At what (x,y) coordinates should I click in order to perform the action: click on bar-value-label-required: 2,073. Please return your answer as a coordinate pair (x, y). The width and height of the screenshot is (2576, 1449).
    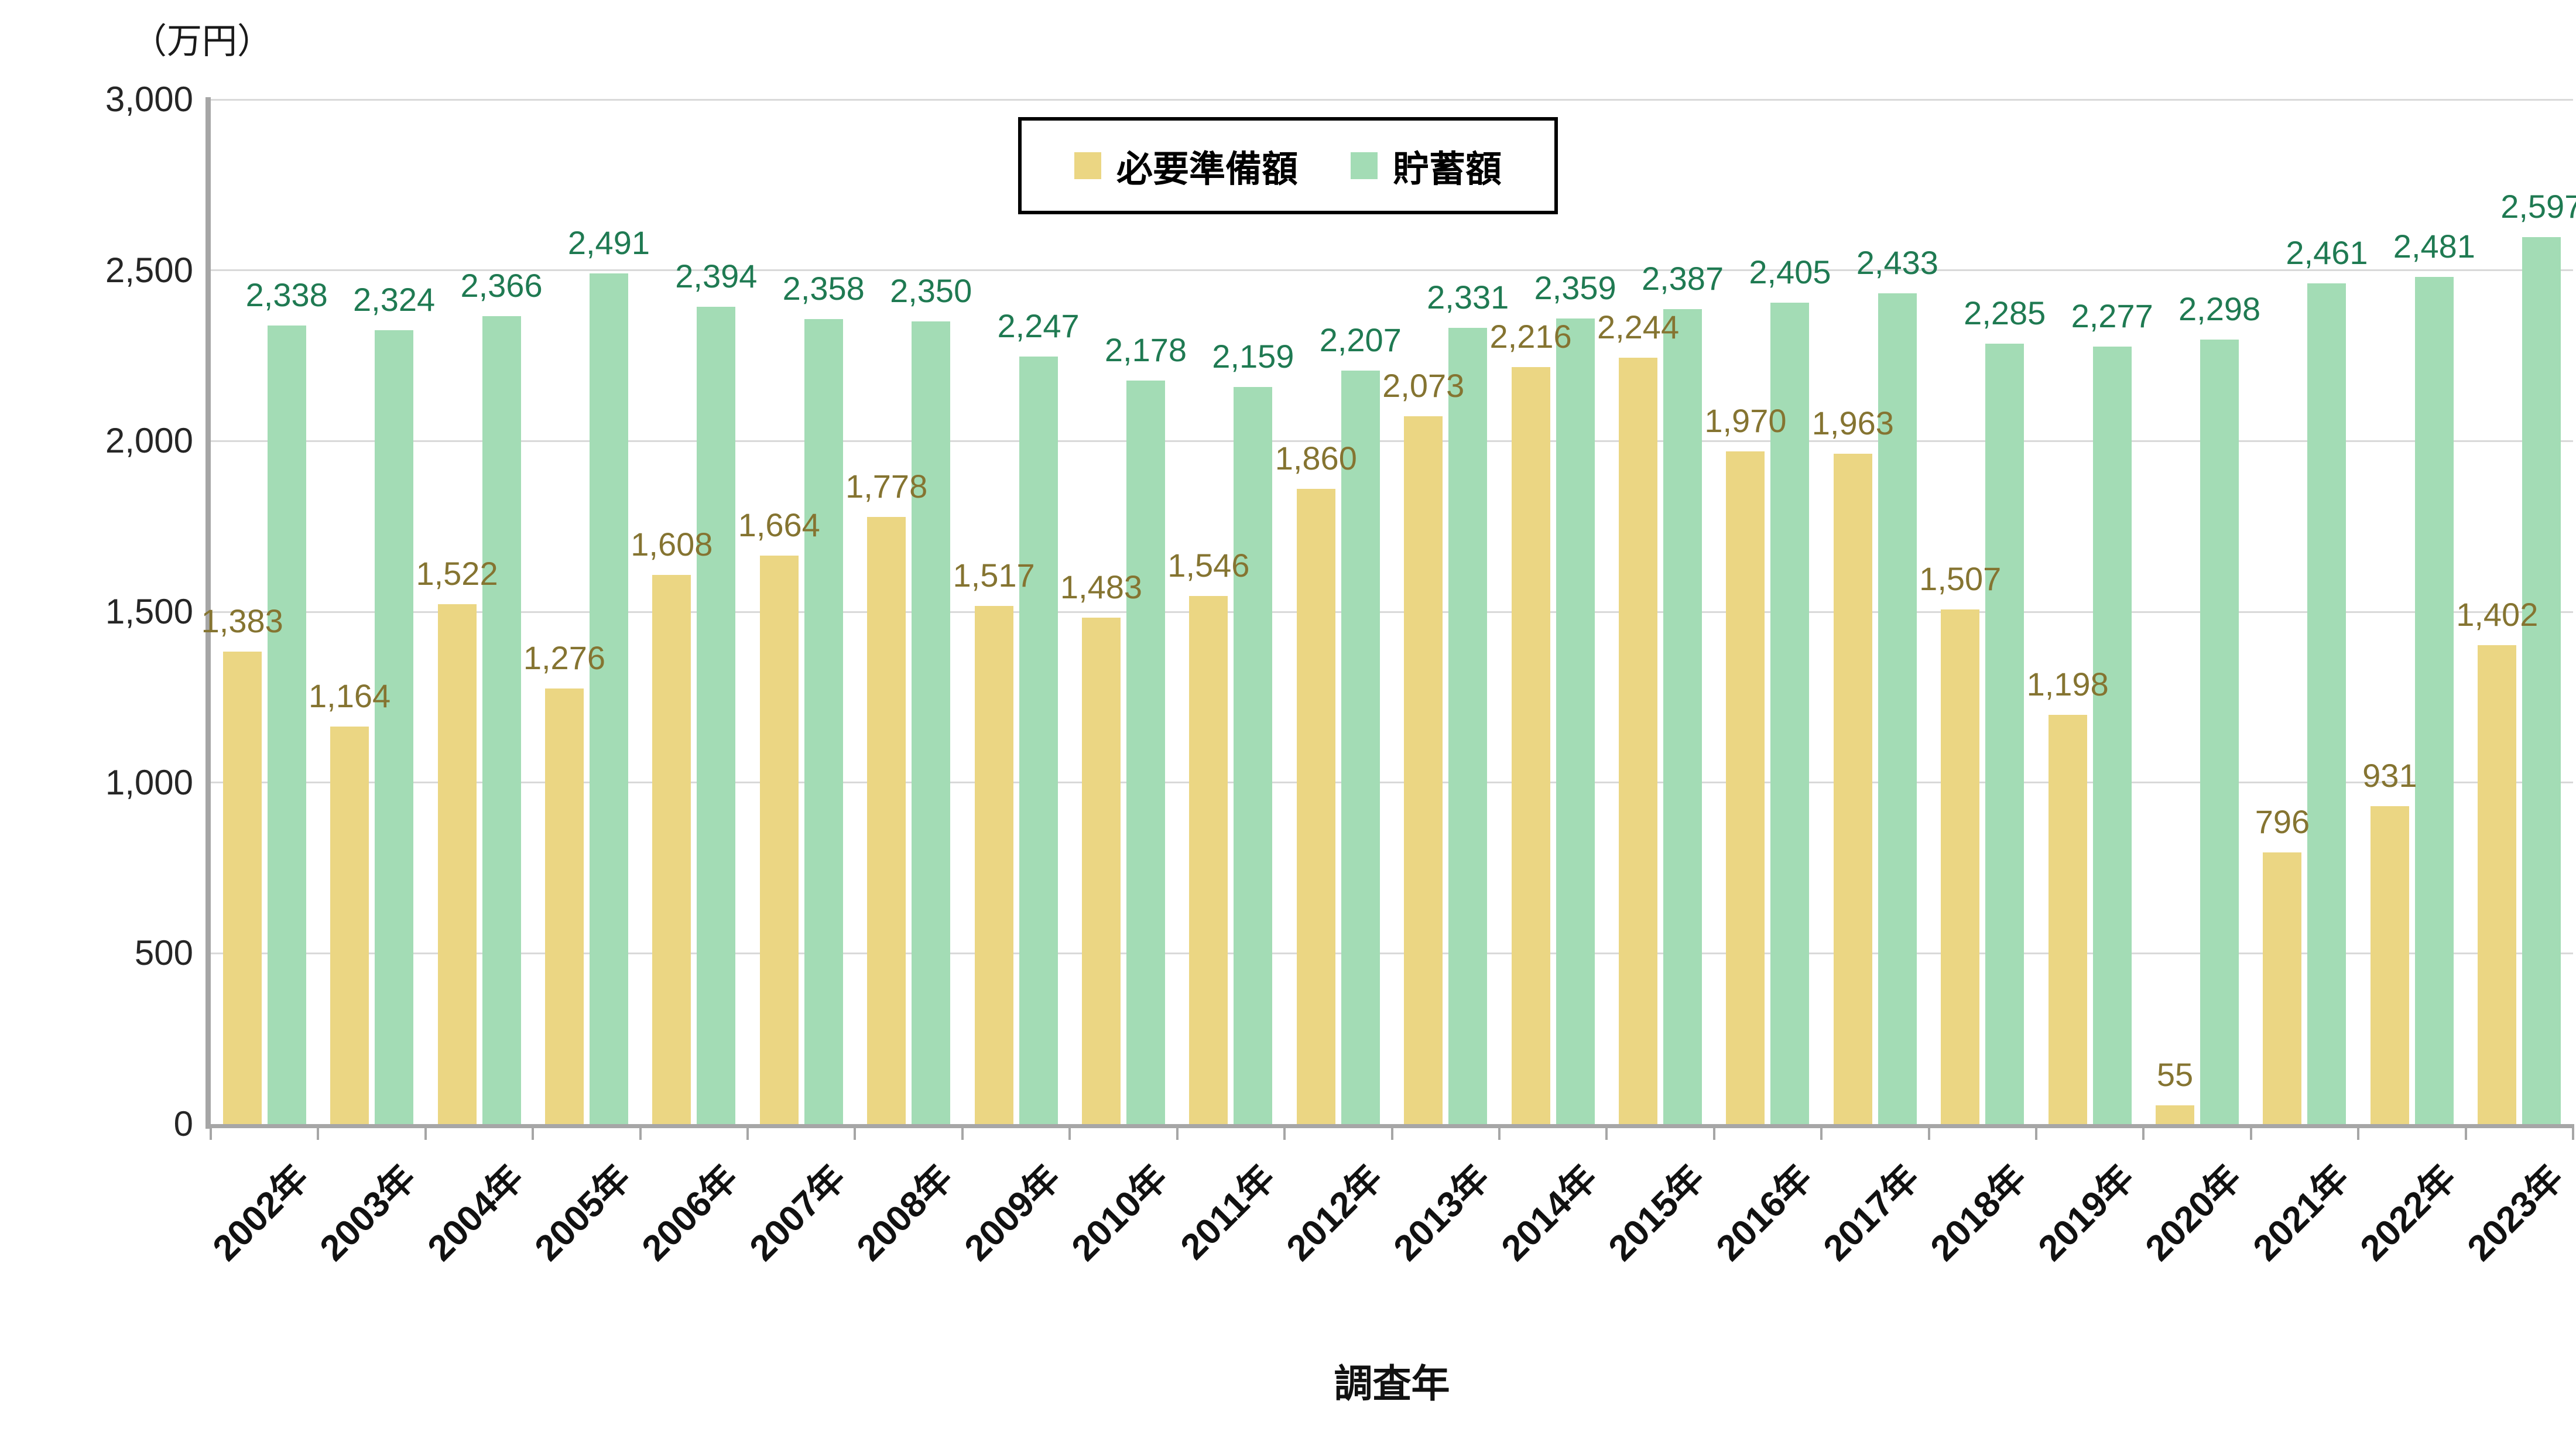
    Looking at the image, I should click on (1423, 385).